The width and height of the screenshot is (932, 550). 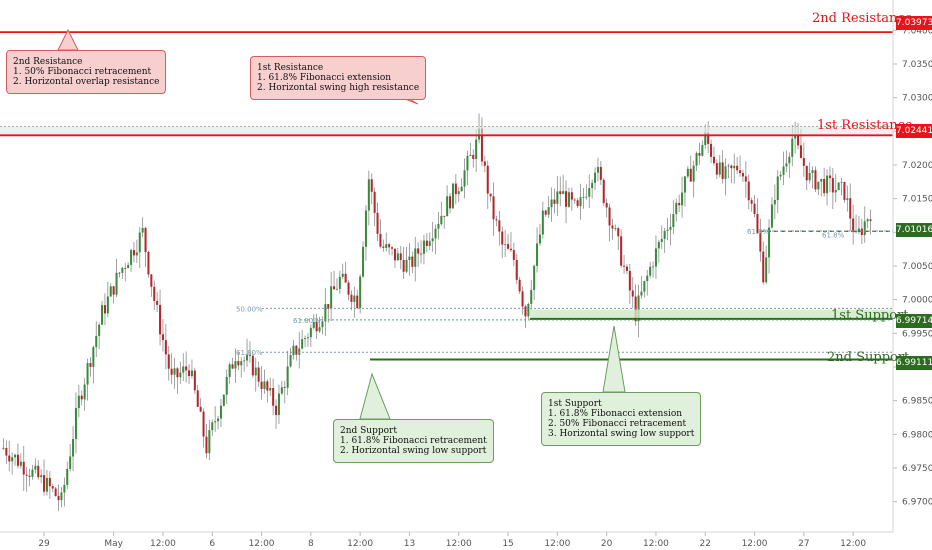 I want to click on x-tick-label: 12:00, so click(x=163, y=544).